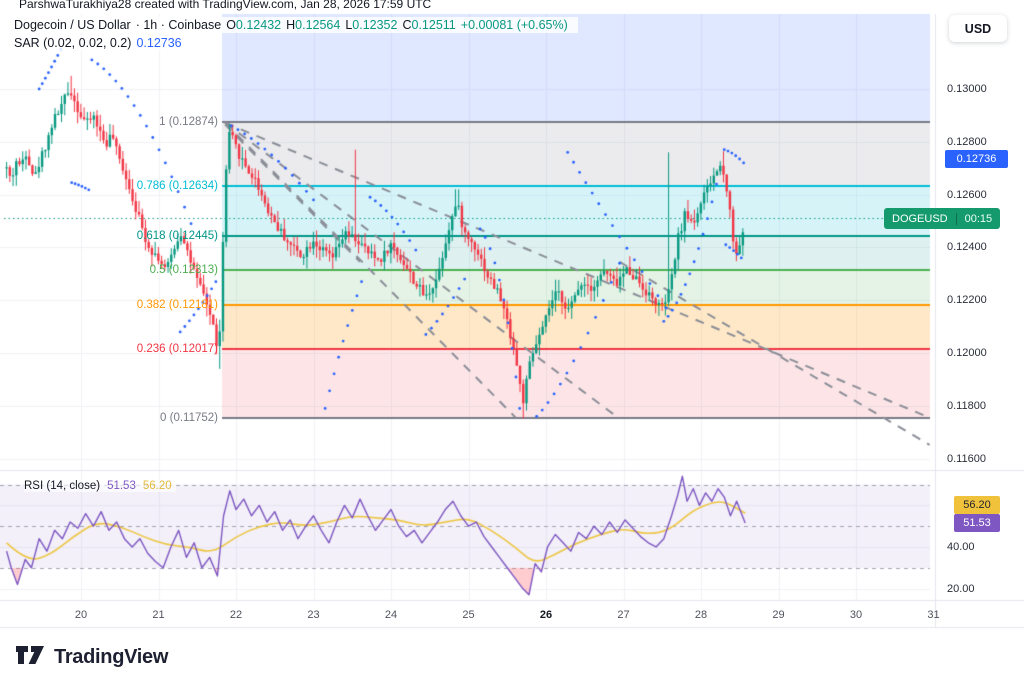 The width and height of the screenshot is (1024, 675). I want to click on rsi-tick: 20.00, so click(961, 588).